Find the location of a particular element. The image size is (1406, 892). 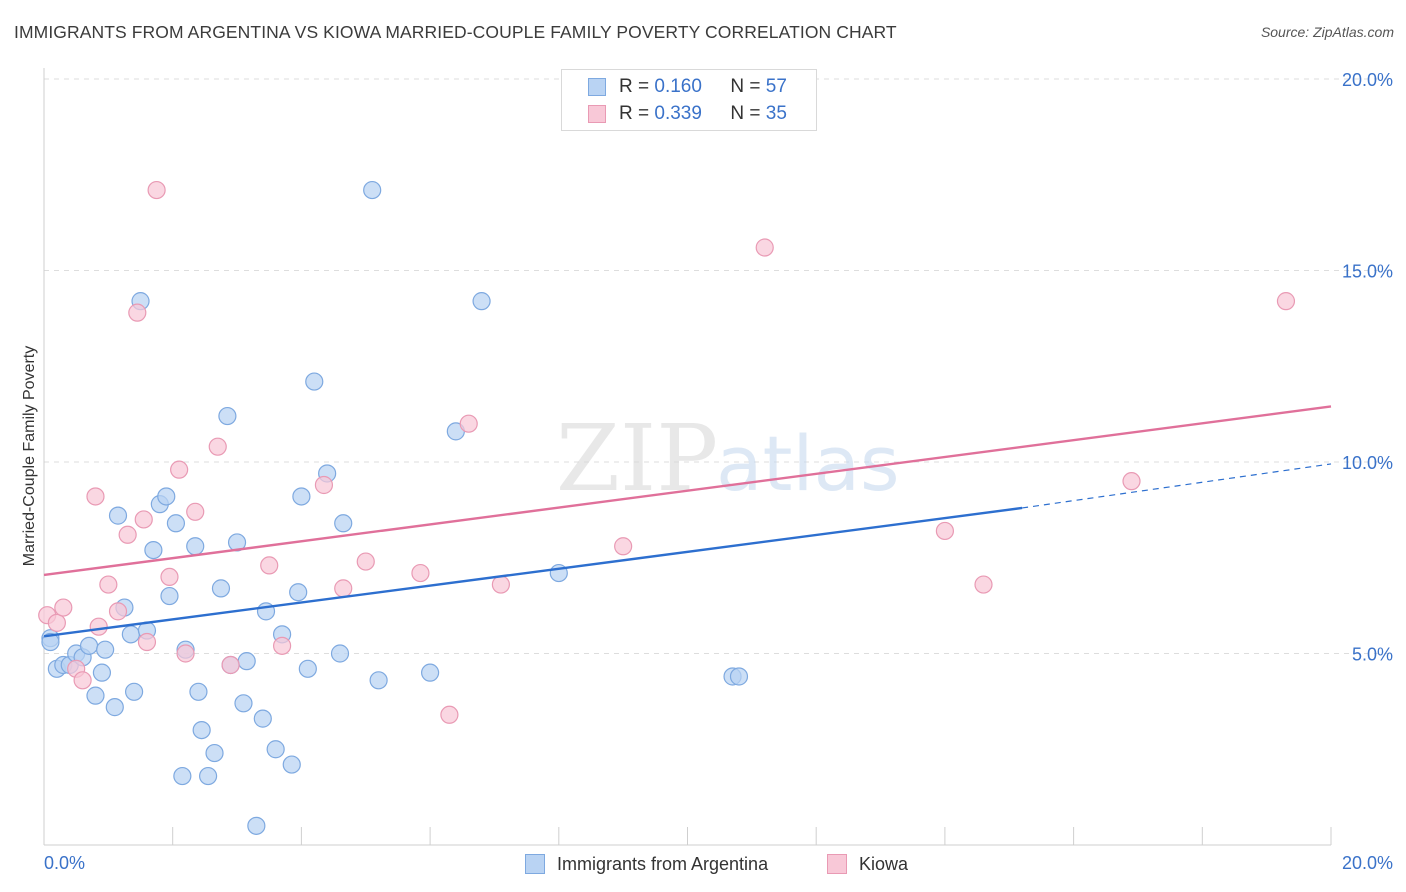

chart-source: Source: ZipAtlas.com is located at coordinates (1327, 32).